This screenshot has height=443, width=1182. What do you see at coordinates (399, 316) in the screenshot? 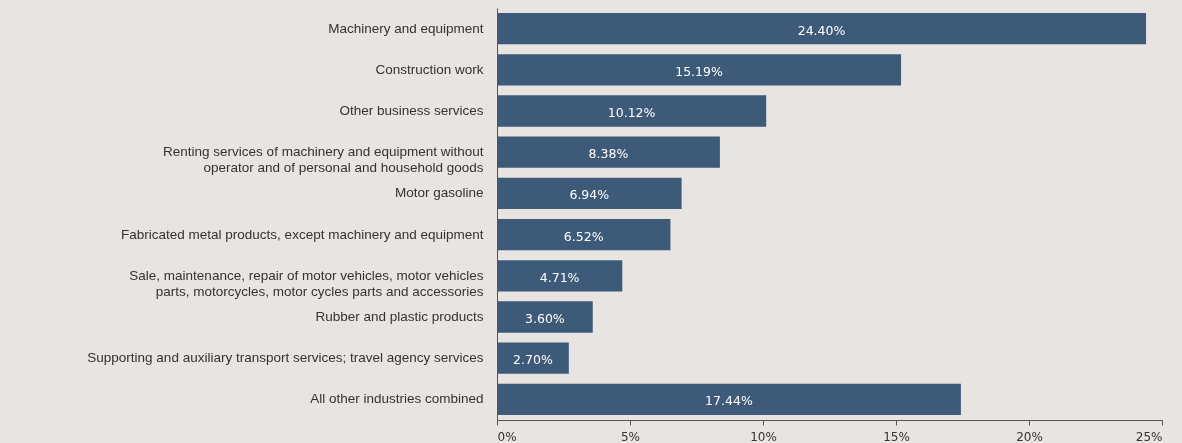
I see `y-tick-label: Rubber and plastic products` at bounding box center [399, 316].